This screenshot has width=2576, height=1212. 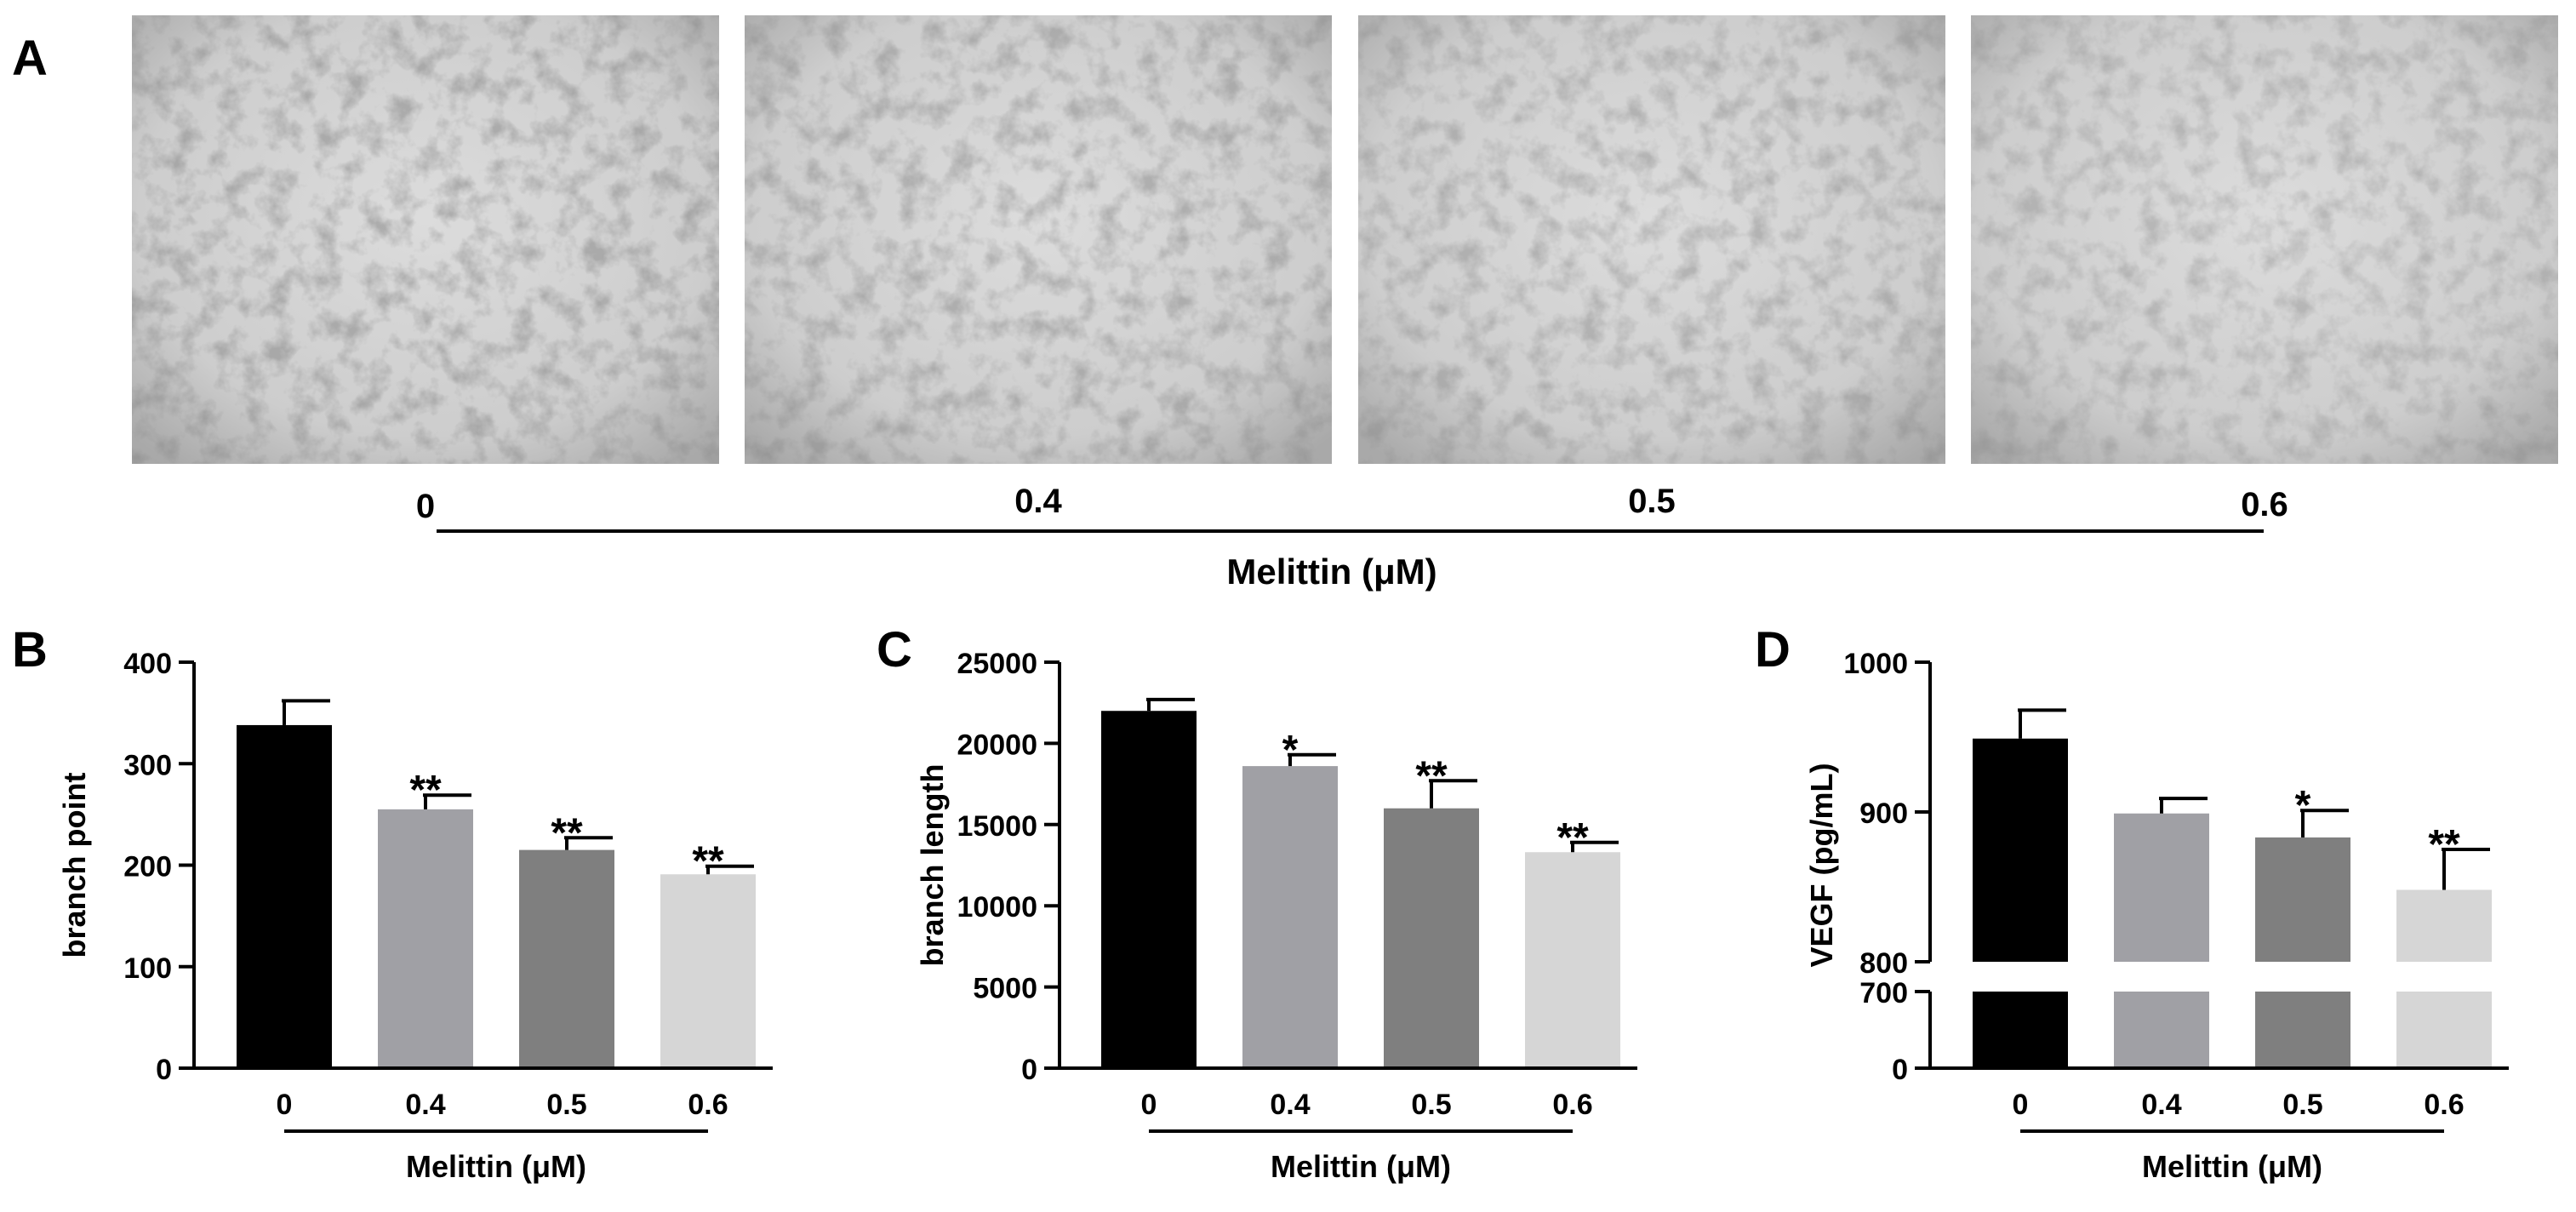 What do you see at coordinates (1883, 993) in the screenshot?
I see `y-tick-label: 700` at bounding box center [1883, 993].